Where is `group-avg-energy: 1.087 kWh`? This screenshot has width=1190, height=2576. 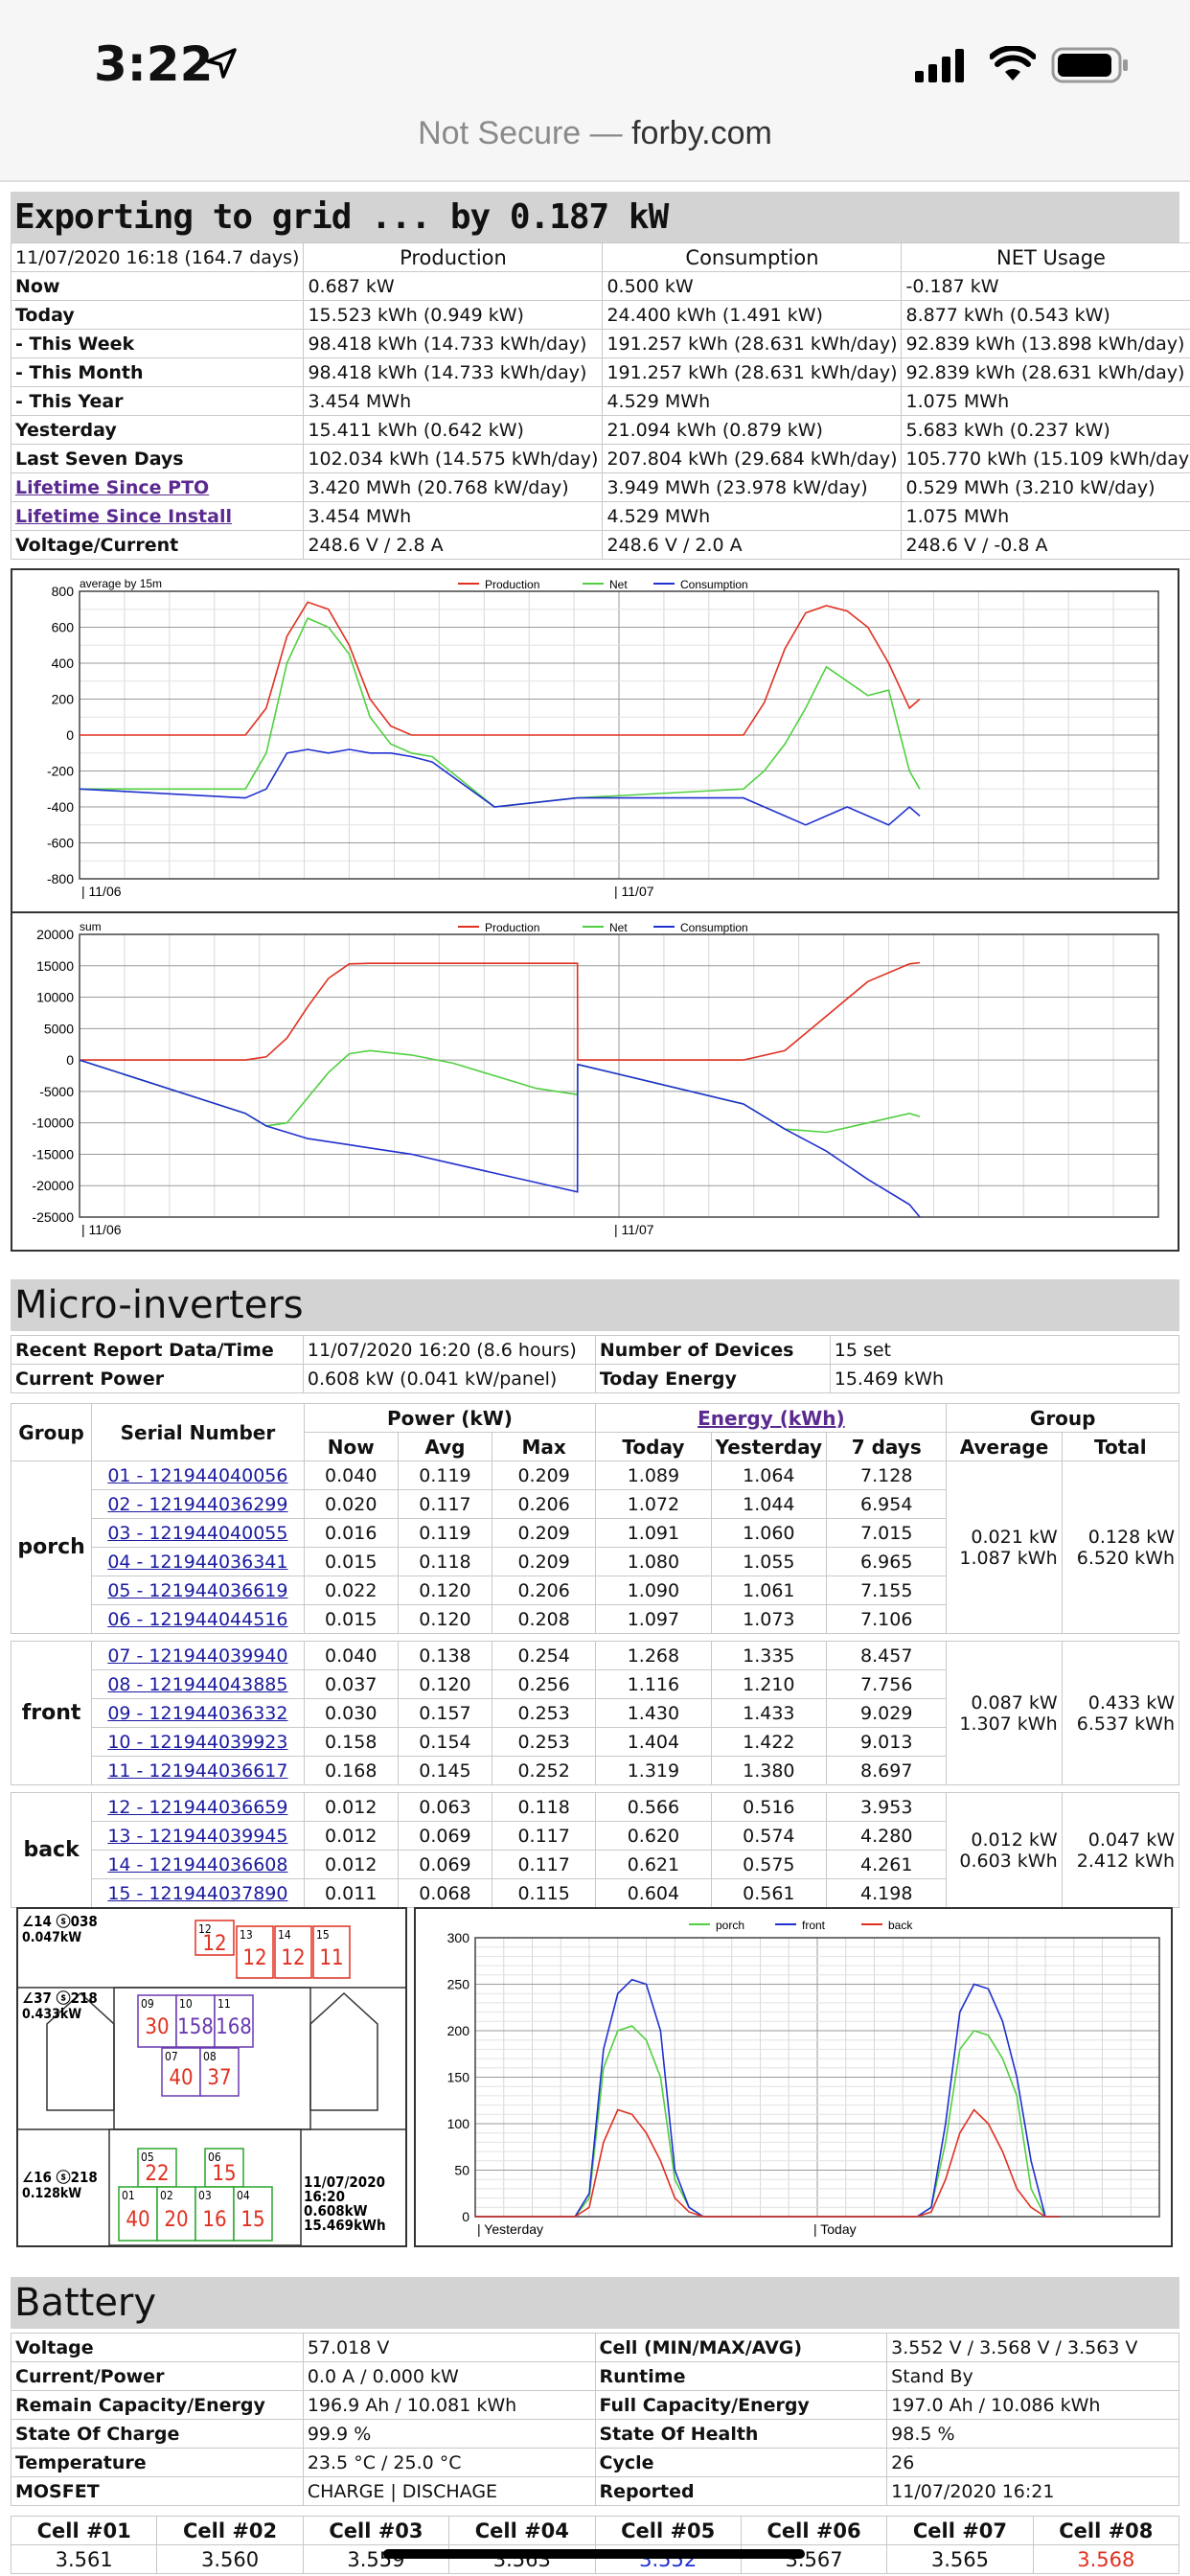 group-avg-energy: 1.087 kWh is located at coordinates (1009, 1558).